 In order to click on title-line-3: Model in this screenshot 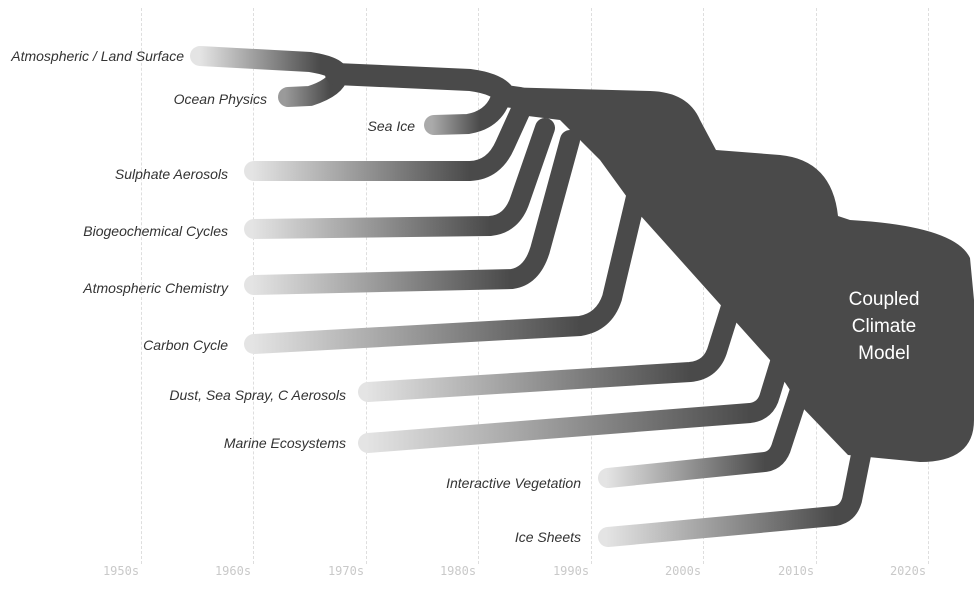, I will do `click(884, 353)`.